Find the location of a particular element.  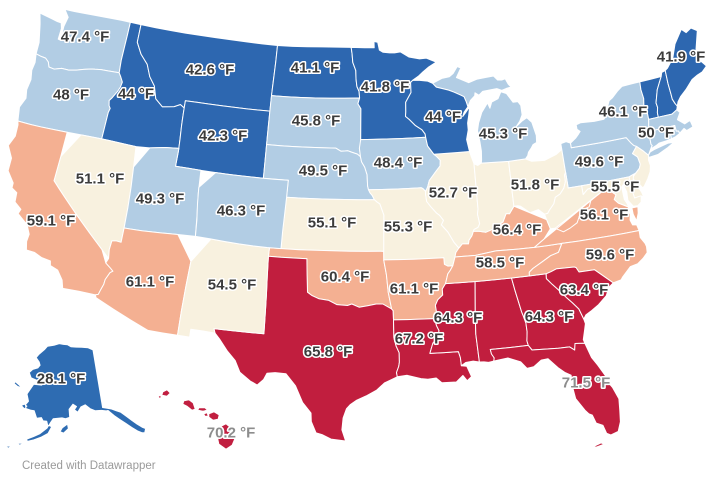

svg-text: 59.1 °F is located at coordinates (51, 221).